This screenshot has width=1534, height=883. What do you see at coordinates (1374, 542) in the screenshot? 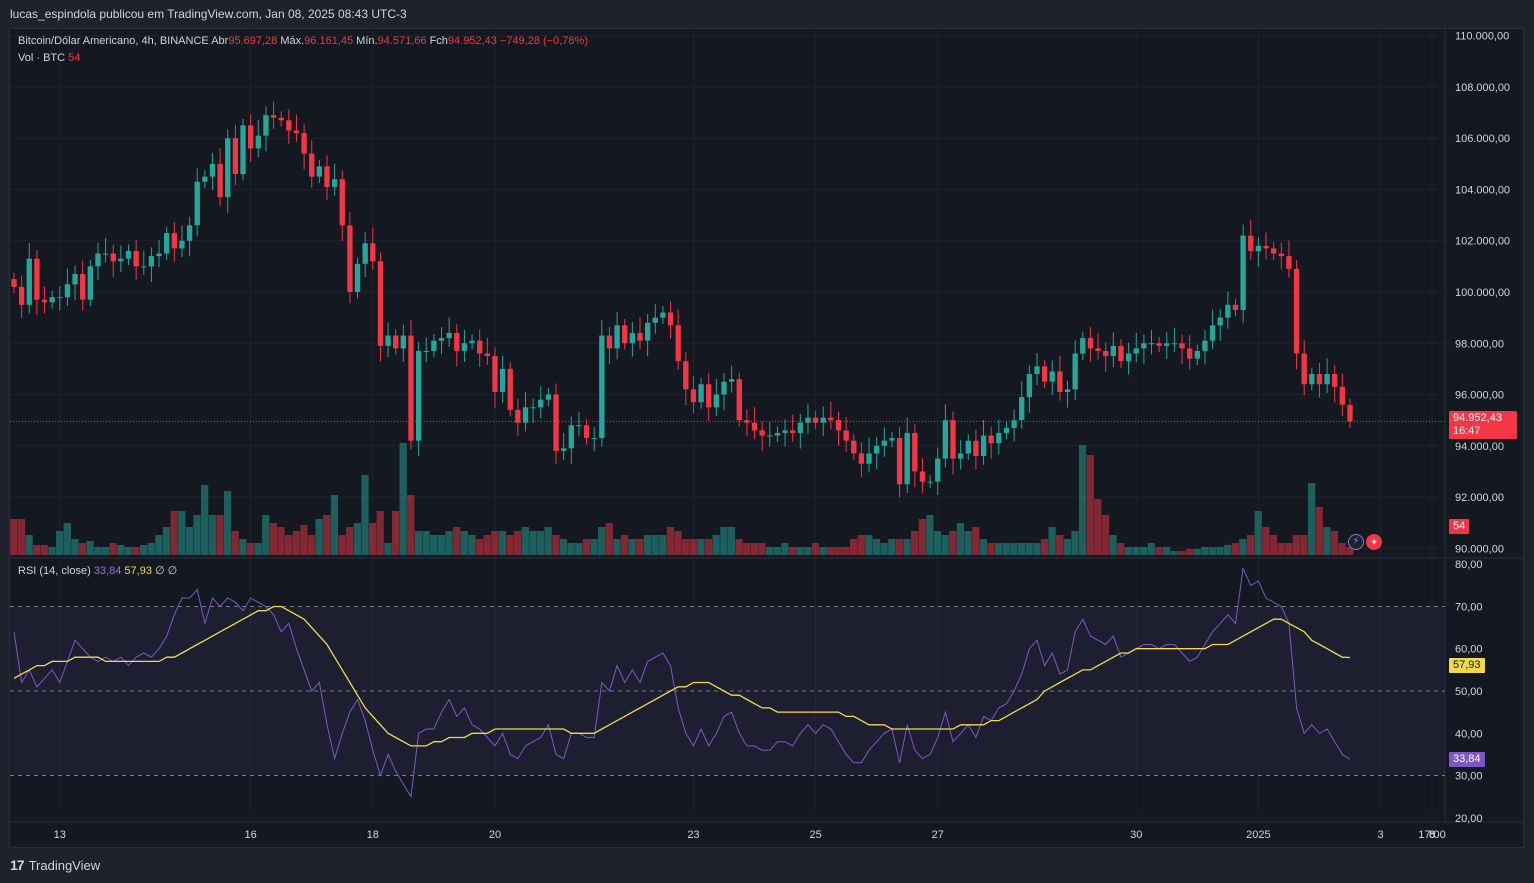
I see `us-flag-event-icon: ✦` at bounding box center [1374, 542].